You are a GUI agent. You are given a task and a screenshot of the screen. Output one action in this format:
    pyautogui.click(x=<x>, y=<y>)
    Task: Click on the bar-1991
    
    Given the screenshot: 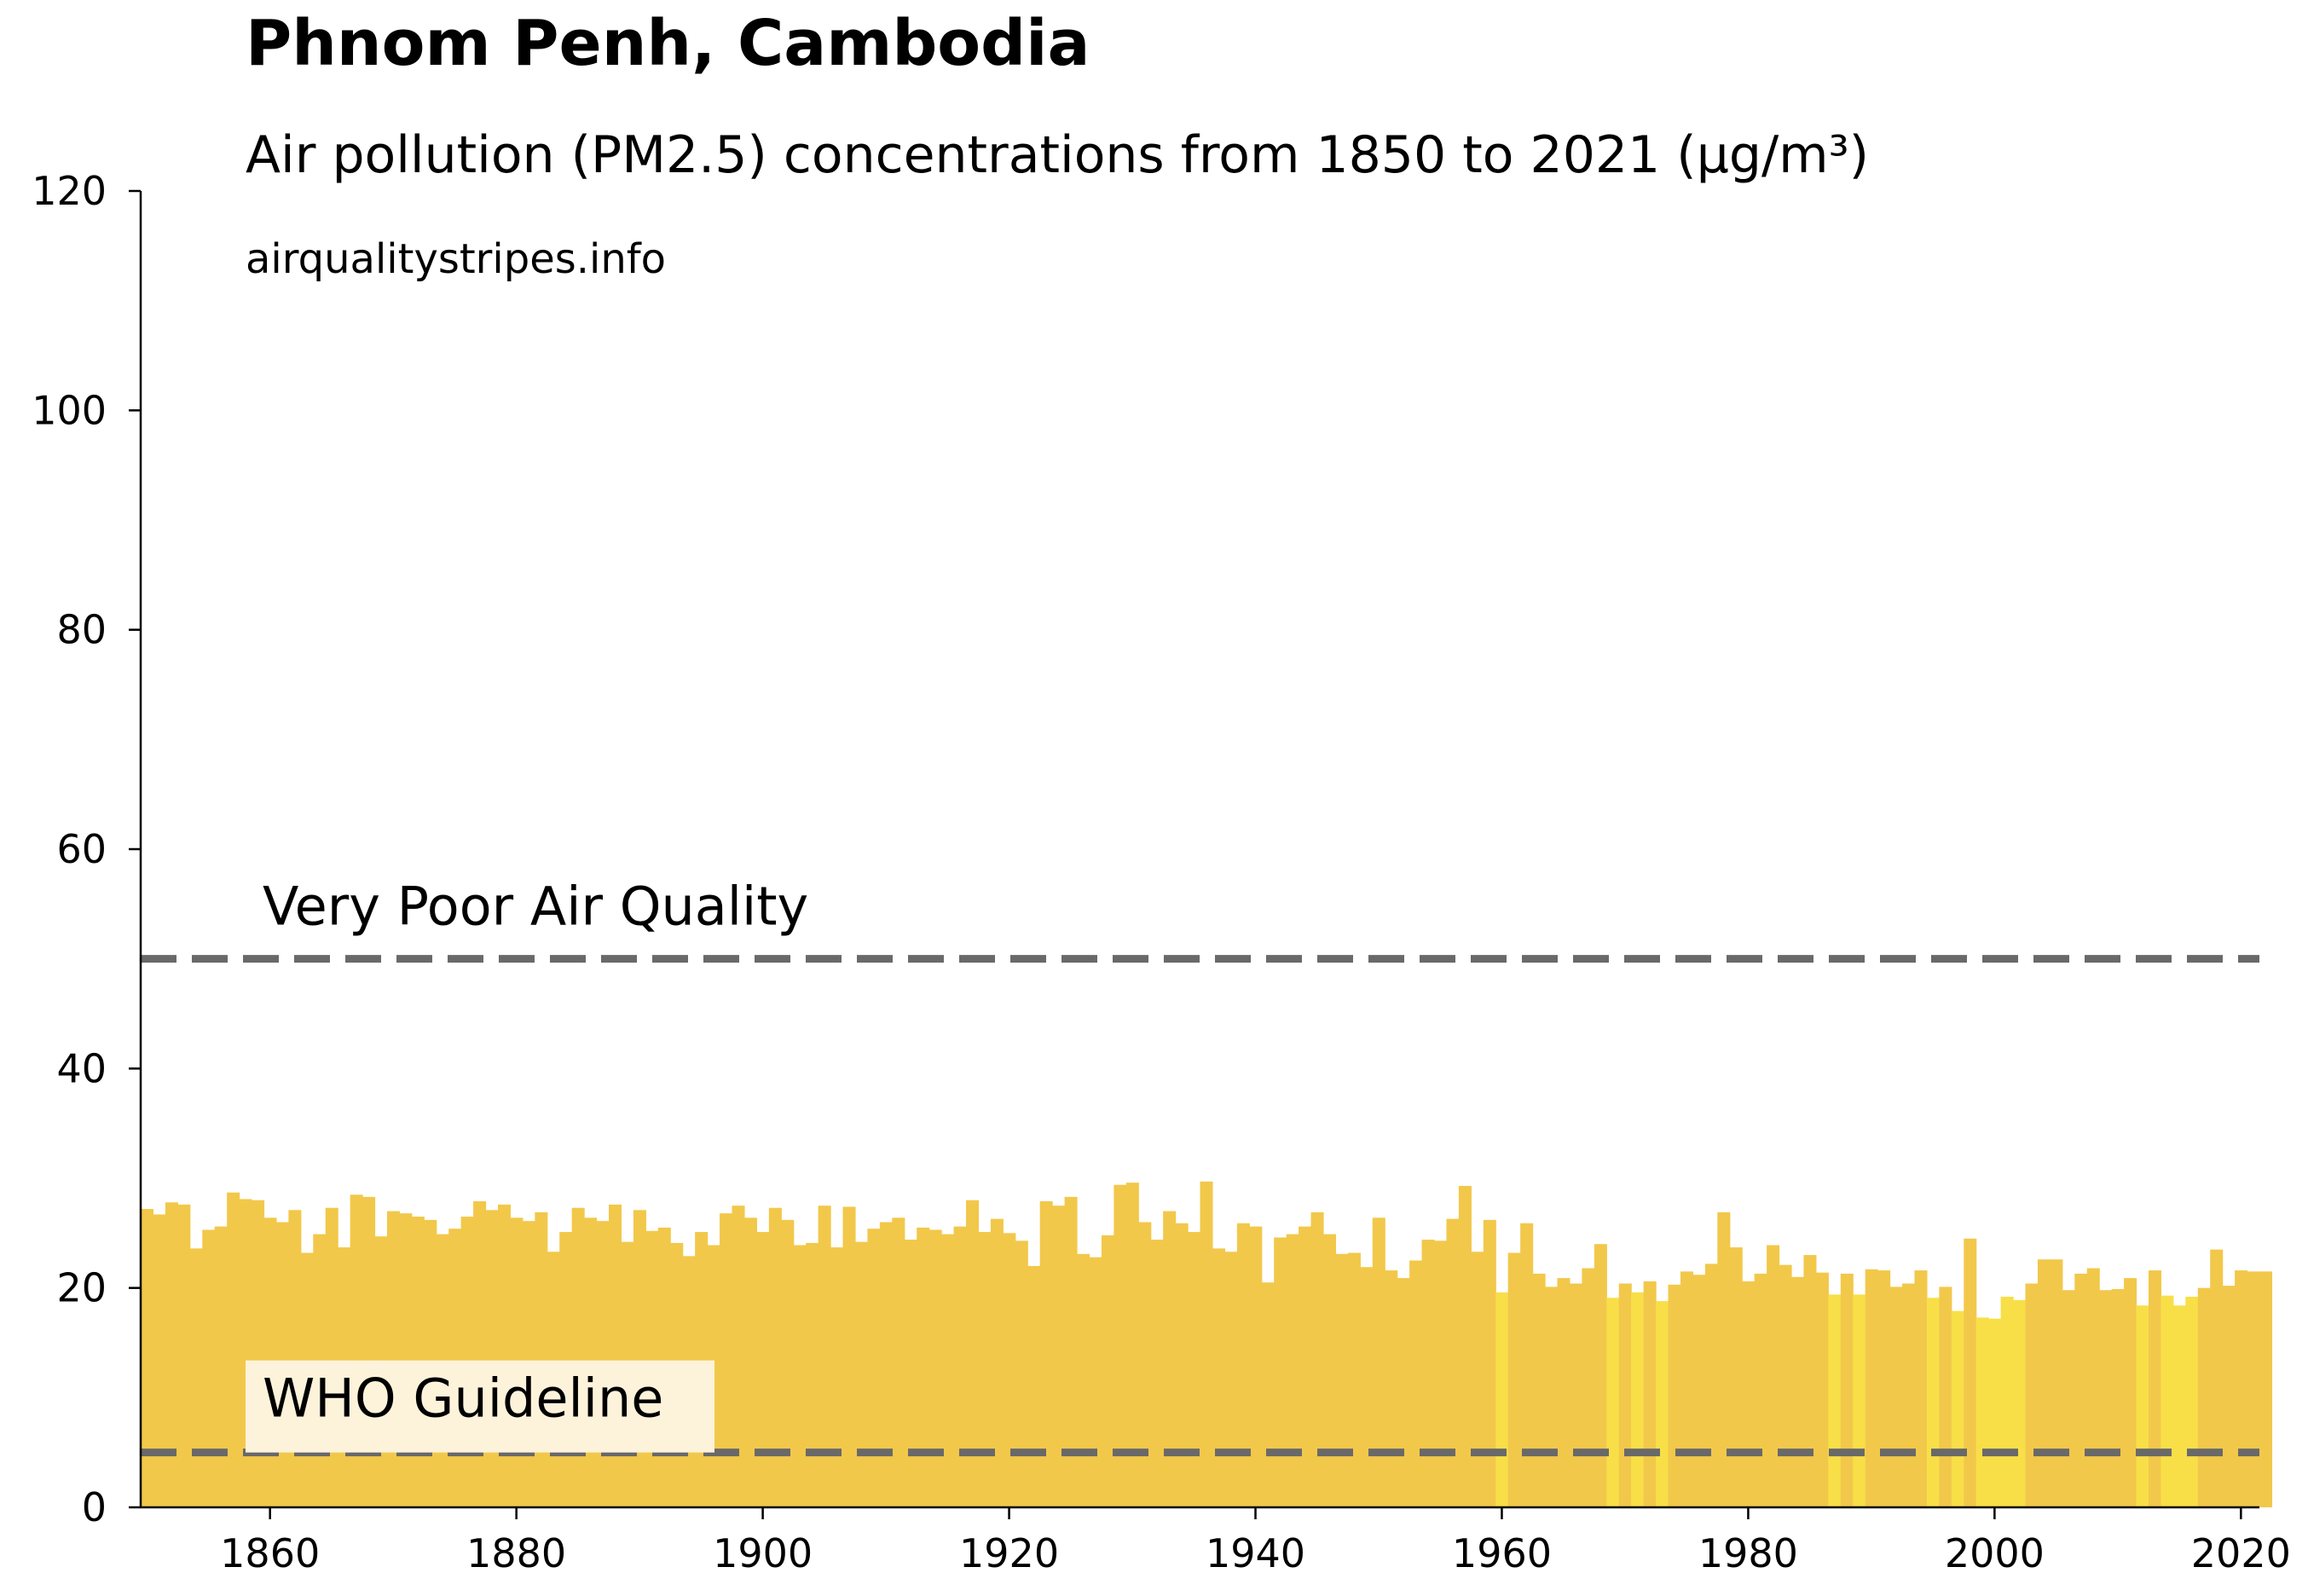 What is the action you would take?
    pyautogui.click(x=1884, y=1388)
    